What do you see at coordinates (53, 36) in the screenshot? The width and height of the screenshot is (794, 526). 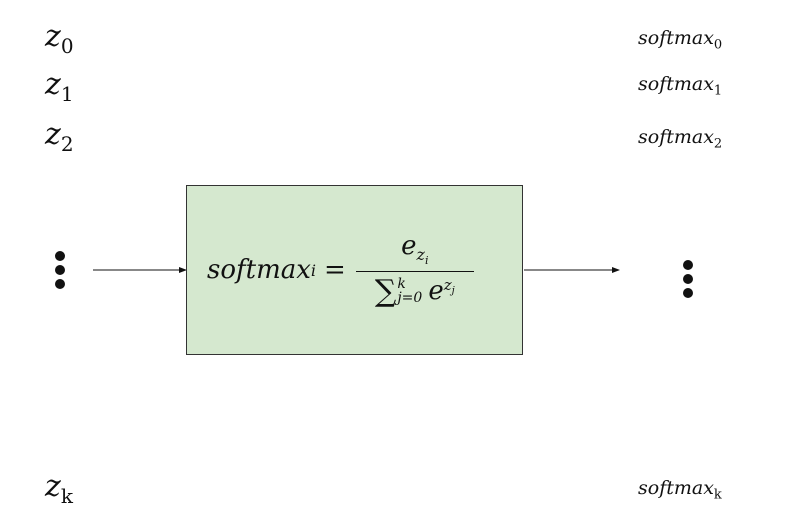 I see `input-z0-base: z` at bounding box center [53, 36].